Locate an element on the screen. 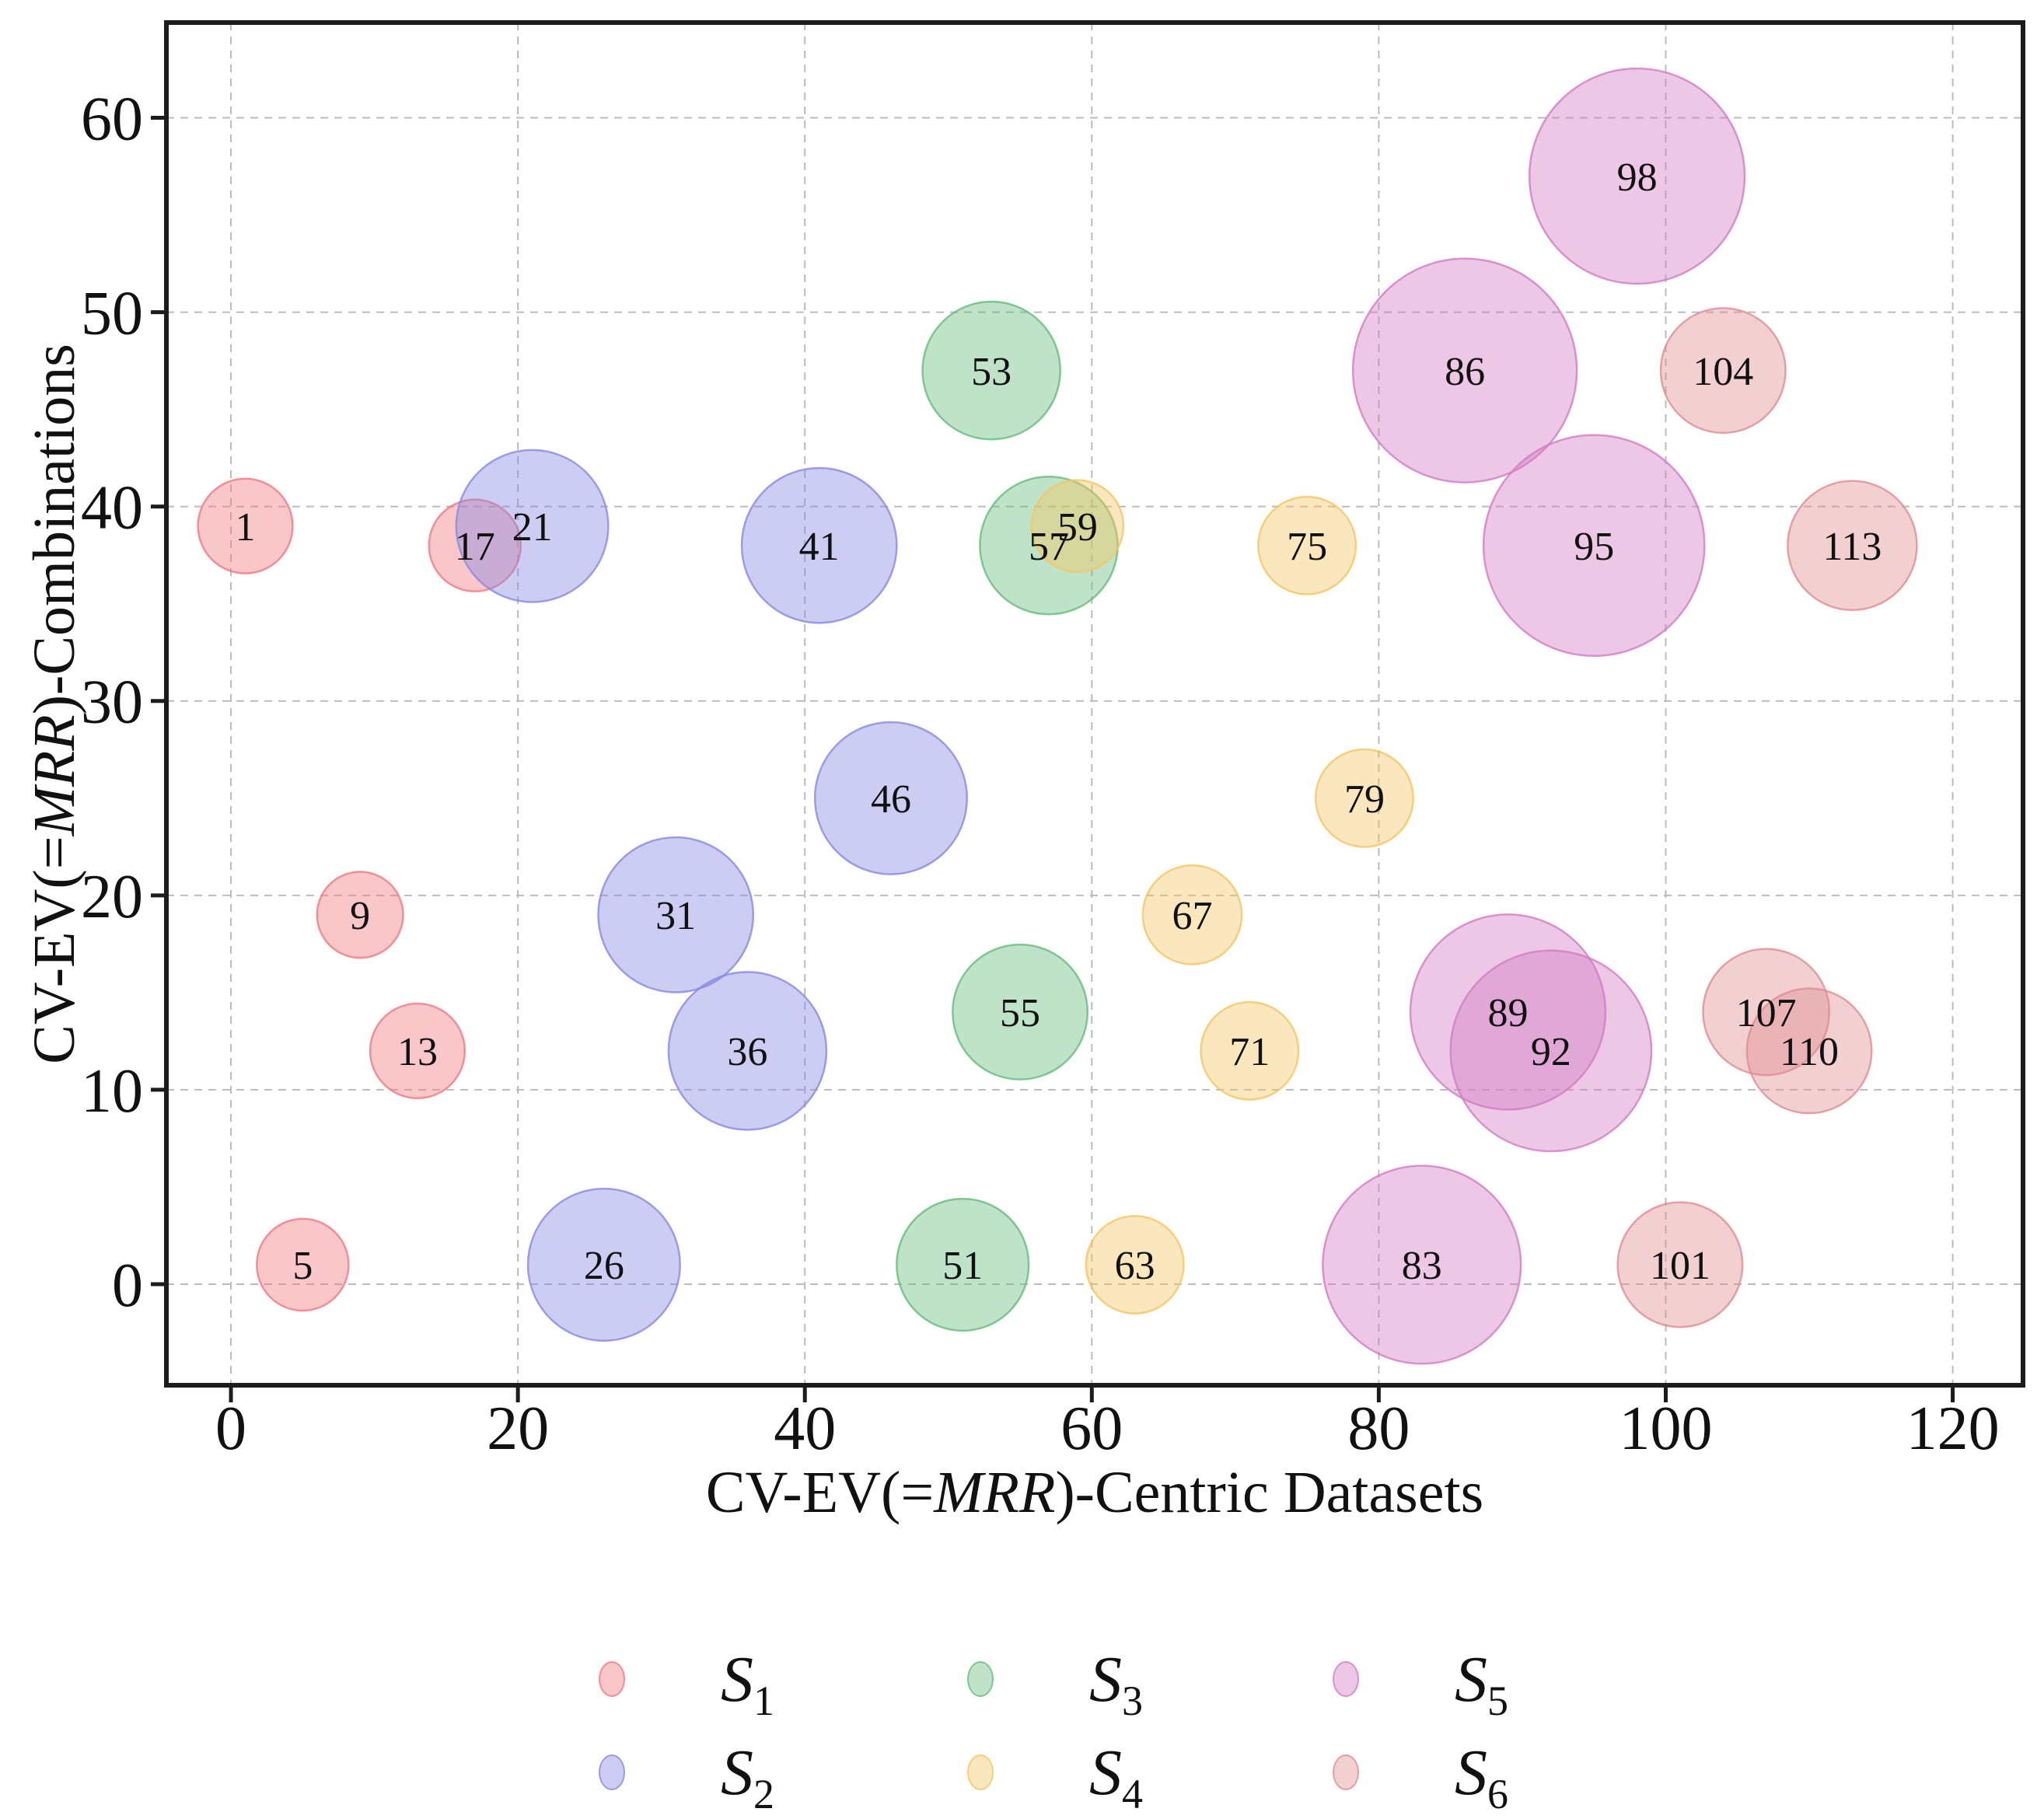  y-tick-label-50: 50 is located at coordinates (112, 314).